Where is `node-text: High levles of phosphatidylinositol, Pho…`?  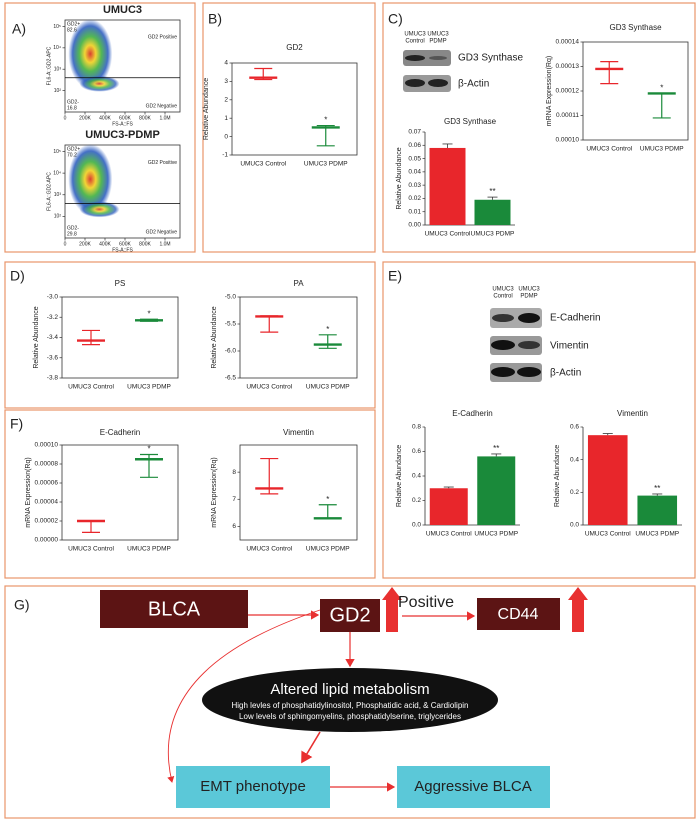 node-text: High levles of phosphatidylinositol, Pho… is located at coordinates (349, 705).